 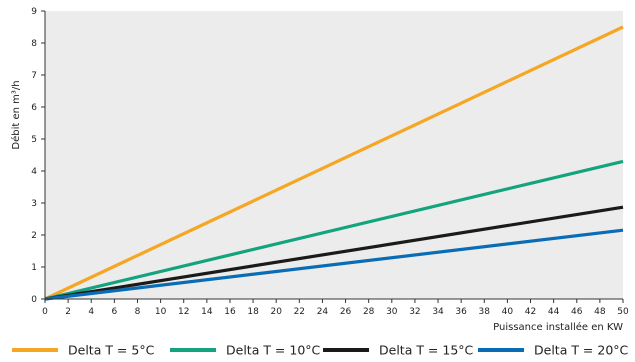 I want to click on x-tick-label: 30, so click(x=392, y=312).